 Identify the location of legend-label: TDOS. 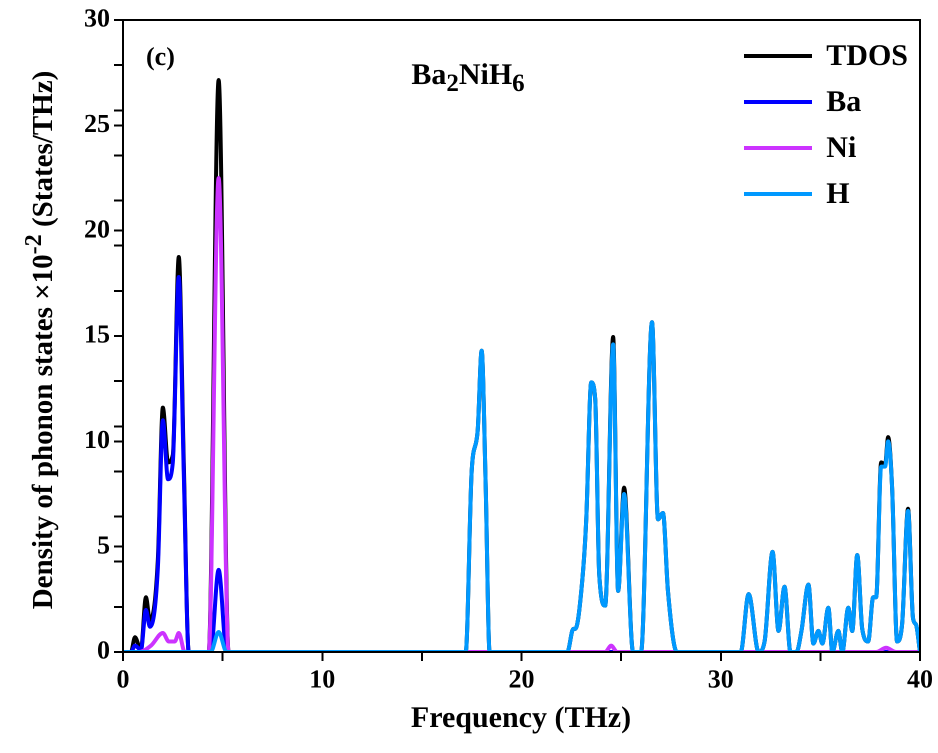
(867, 56).